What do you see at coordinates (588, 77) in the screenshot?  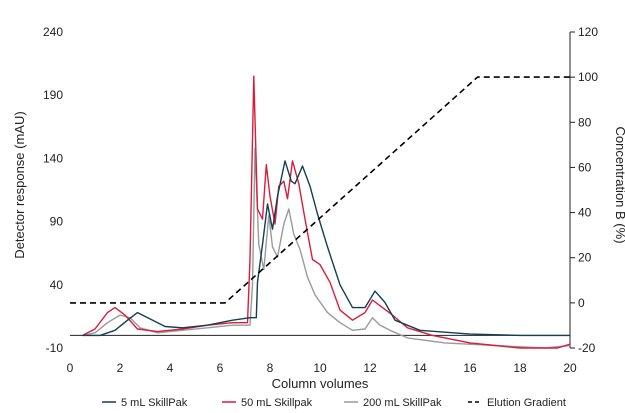 I see `y2-tick-label: 100` at bounding box center [588, 77].